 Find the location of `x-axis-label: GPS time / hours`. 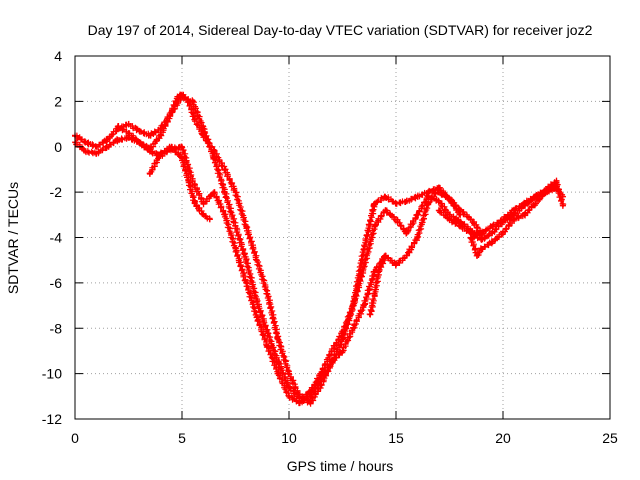

x-axis-label: GPS time / hours is located at coordinates (340, 466).